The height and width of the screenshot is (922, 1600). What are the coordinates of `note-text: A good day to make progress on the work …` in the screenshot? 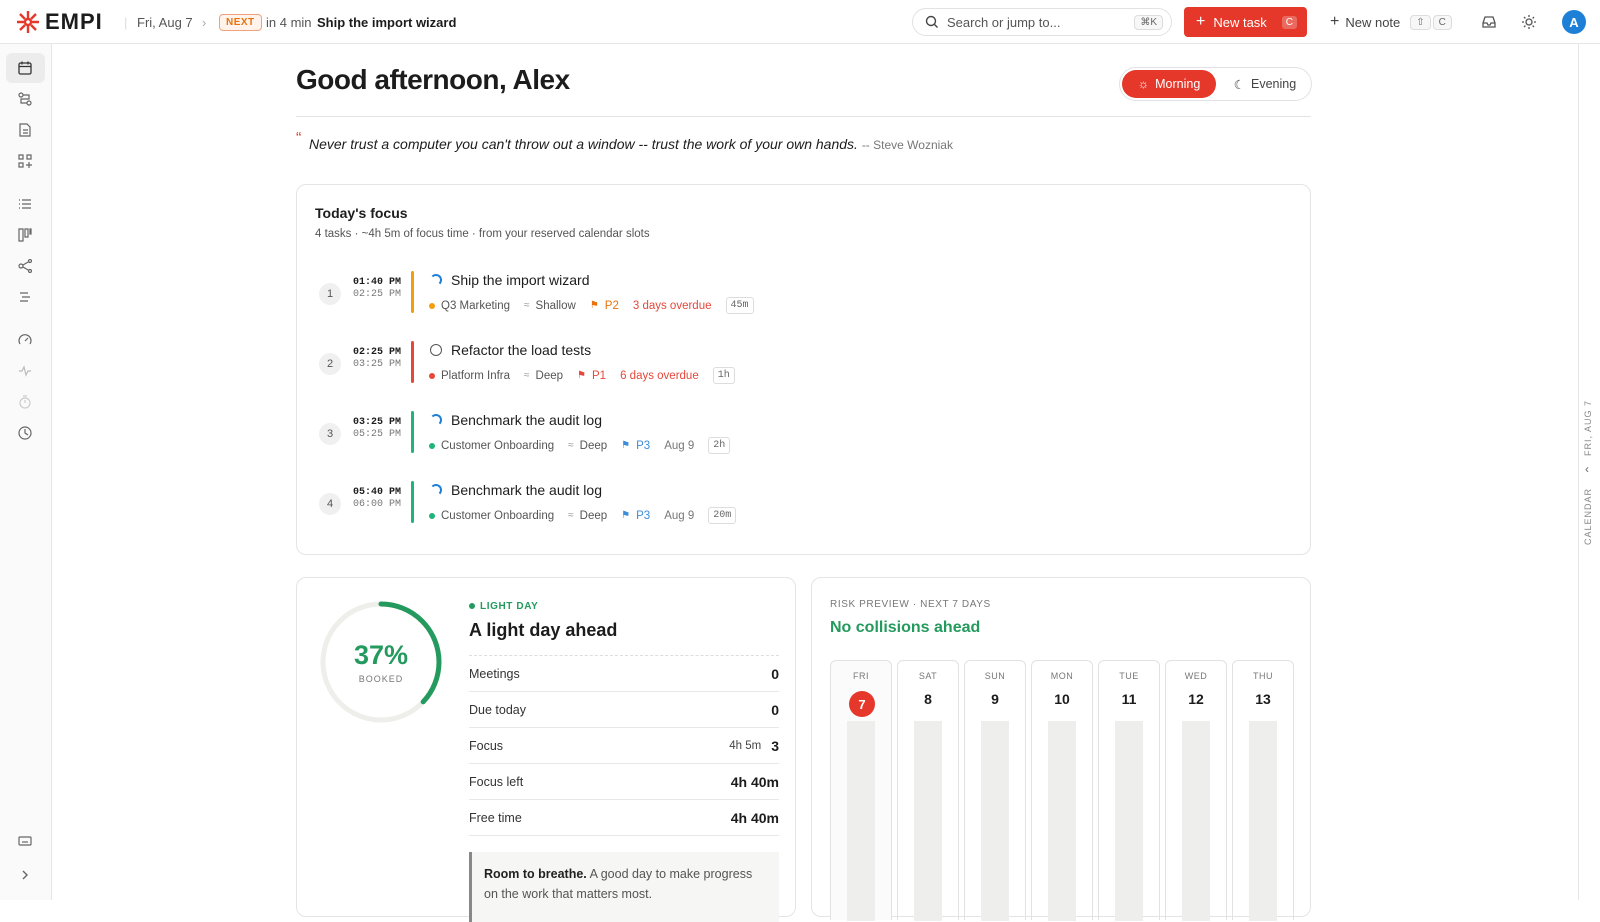 It's located at (618, 884).